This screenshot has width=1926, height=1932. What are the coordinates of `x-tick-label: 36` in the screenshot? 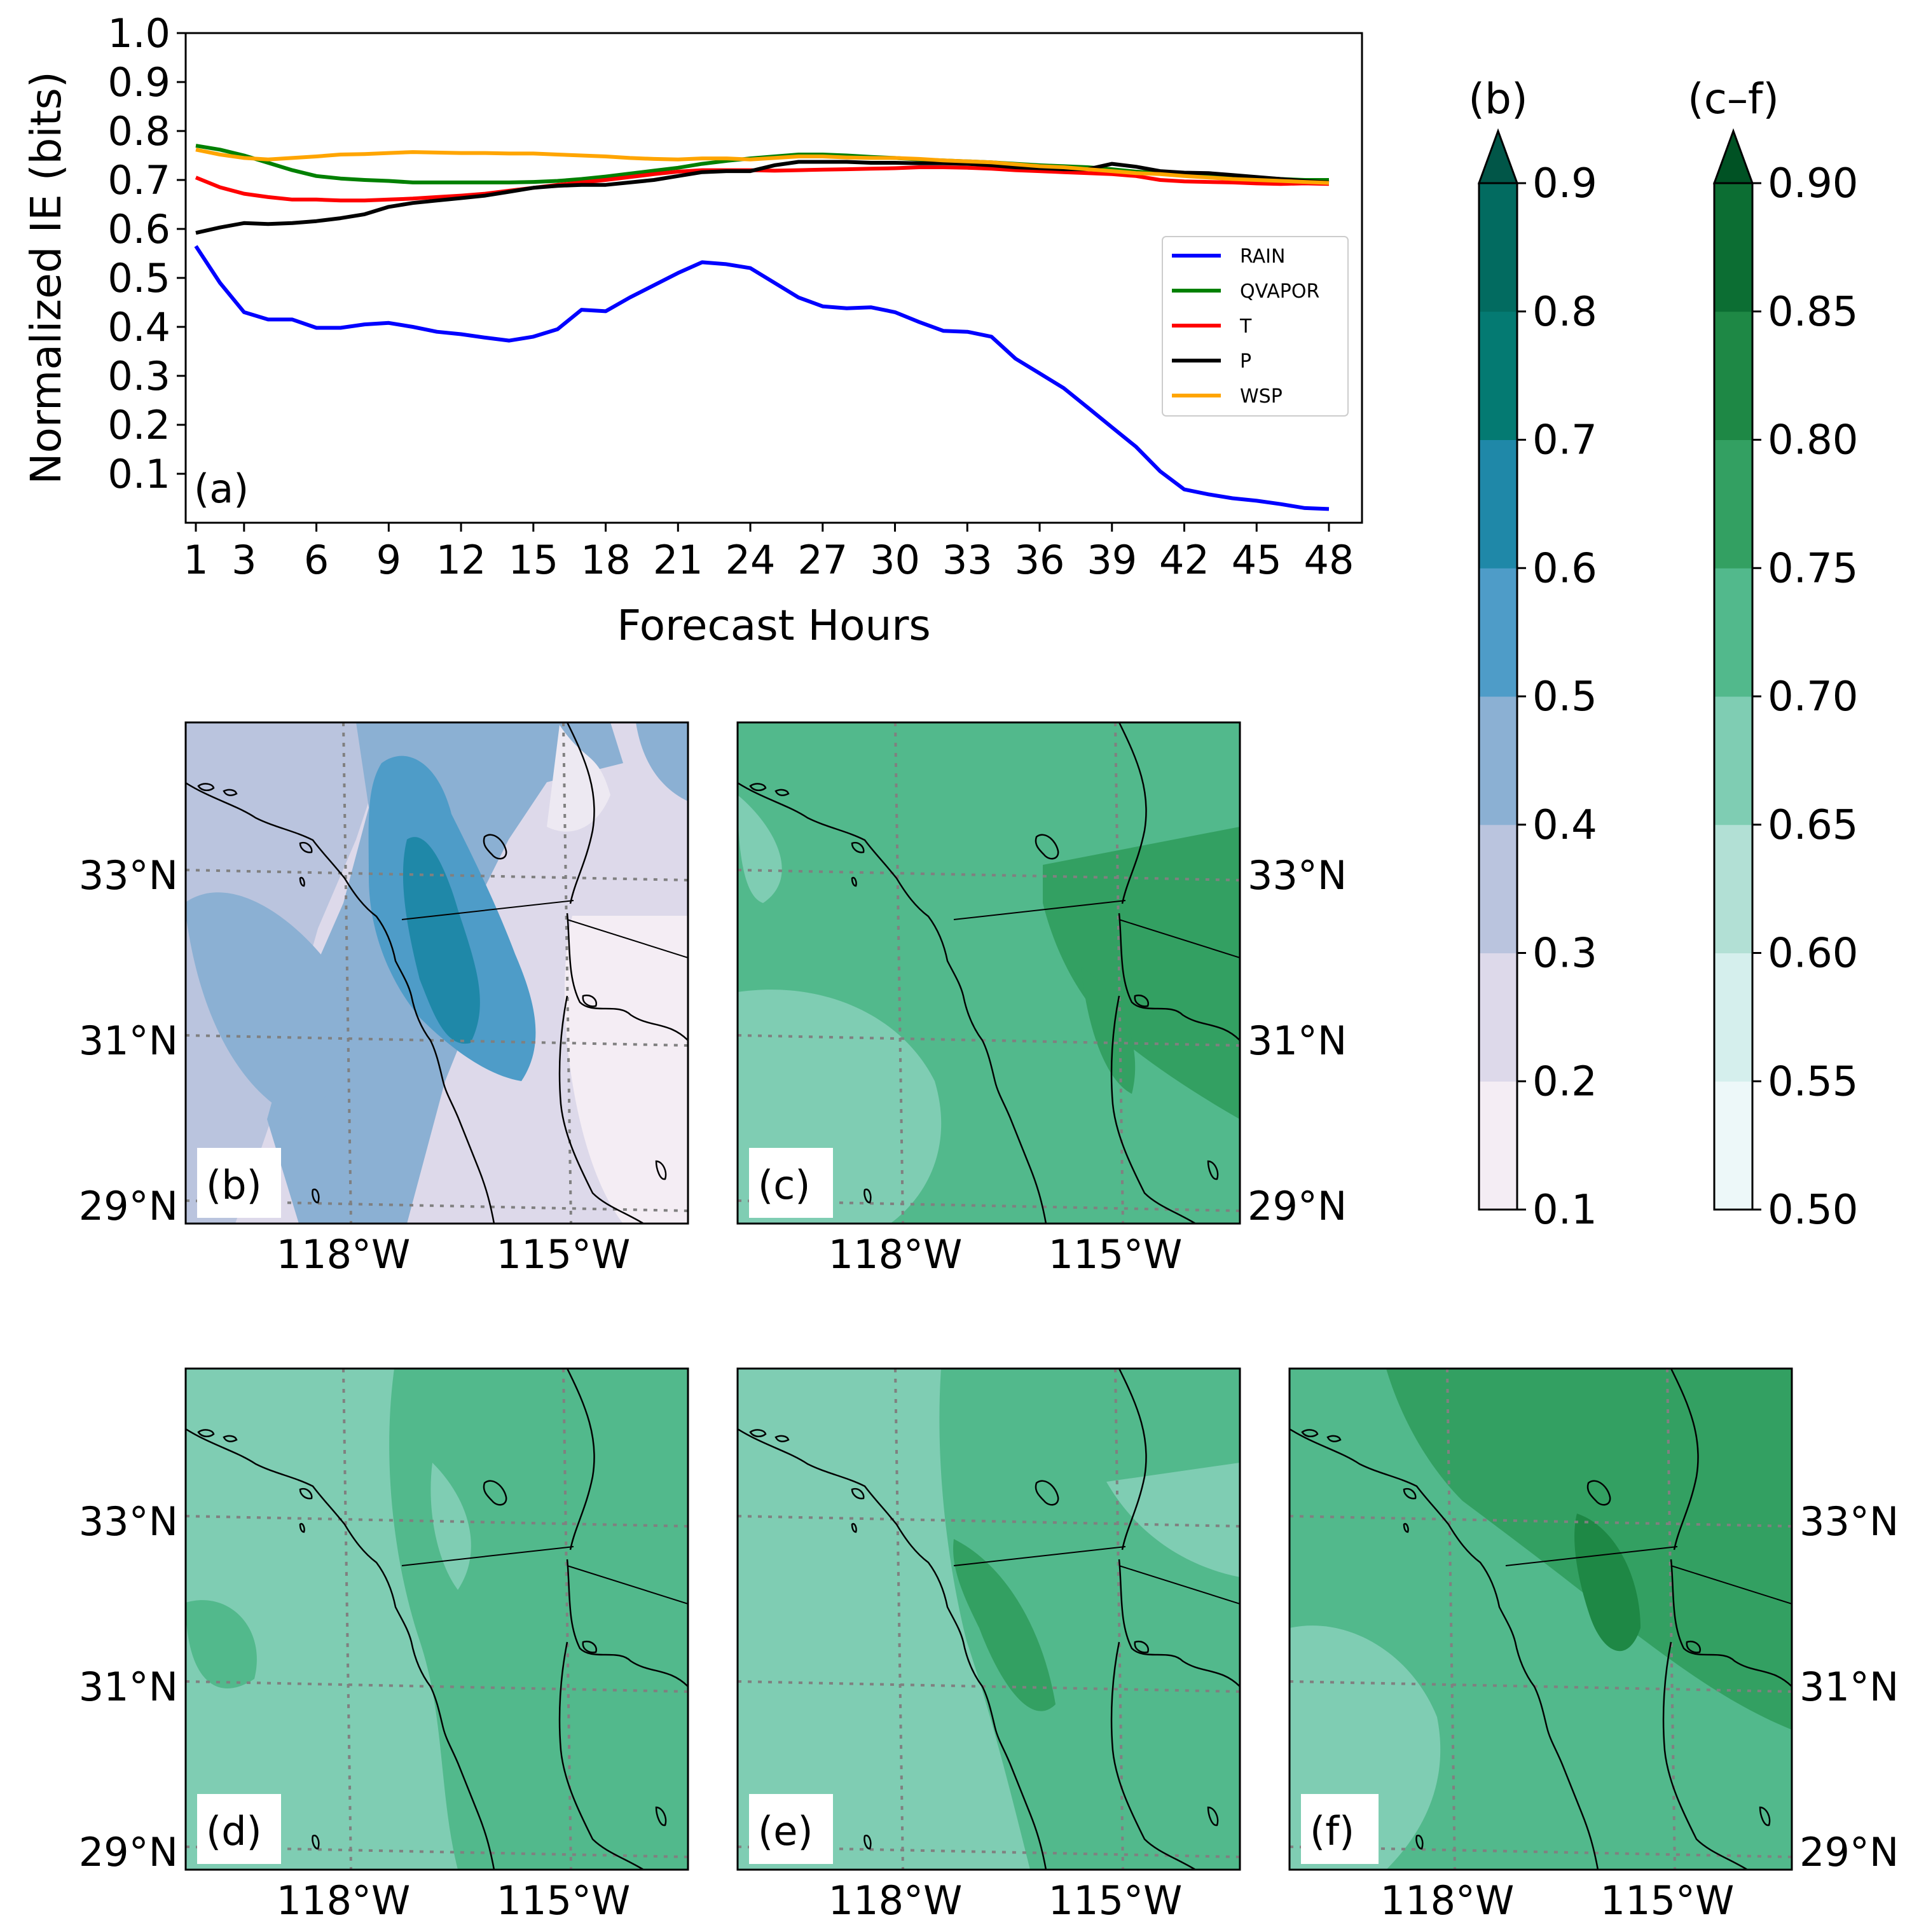 It's located at (1040, 560).